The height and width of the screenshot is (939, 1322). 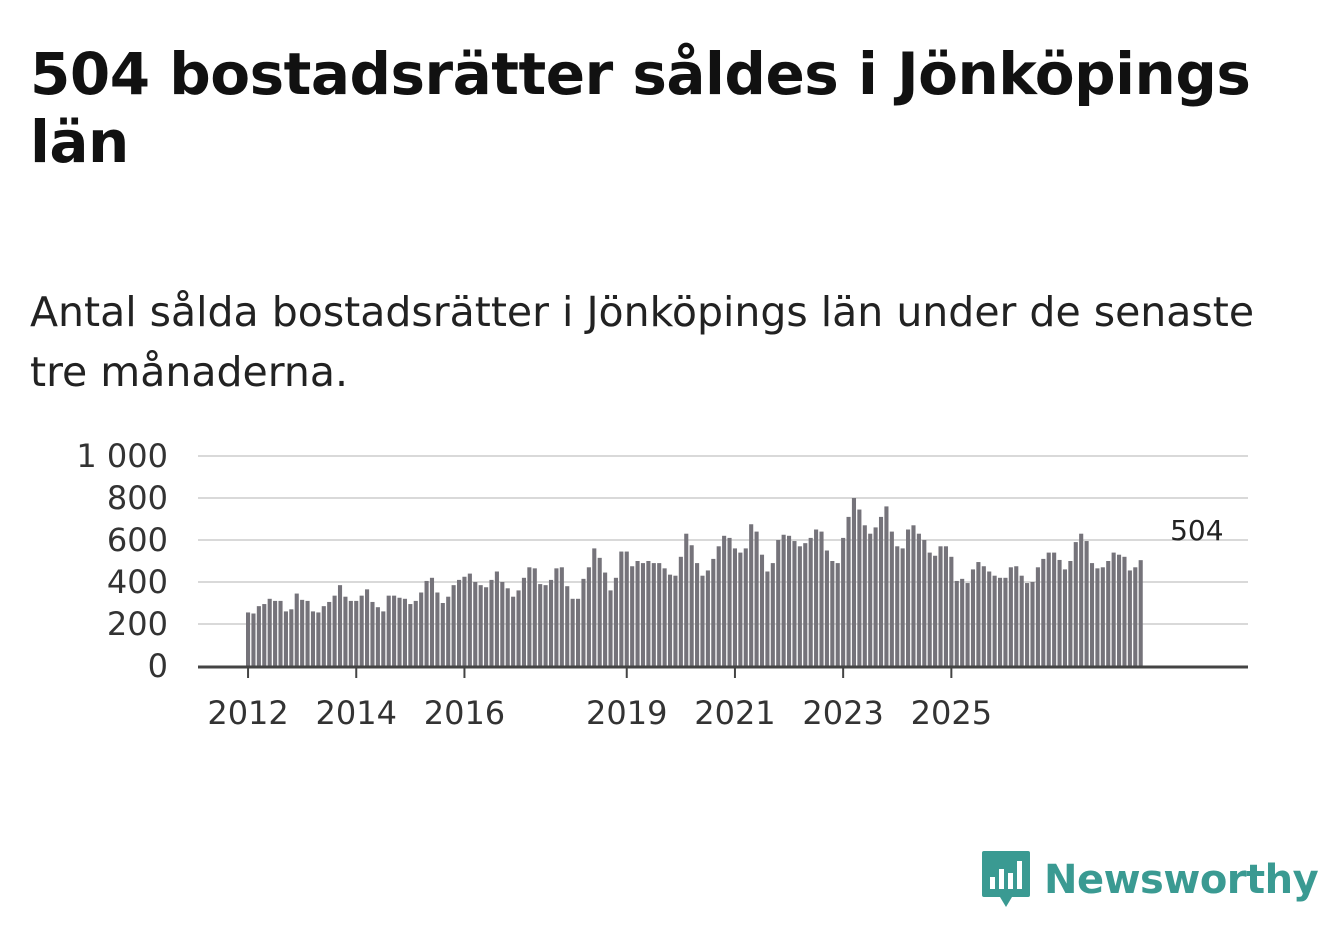 I want to click on y-tick-label: 600, so click(x=137, y=540).